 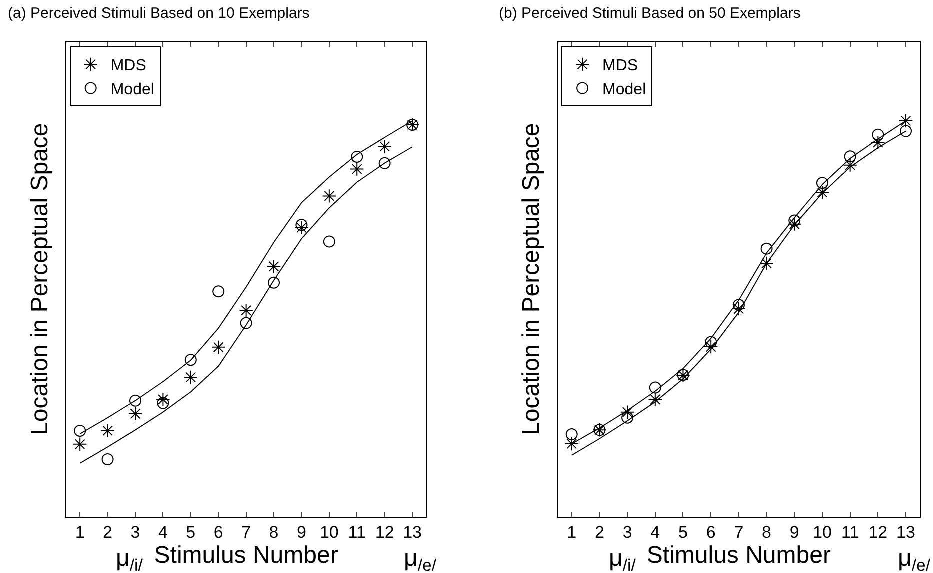 What do you see at coordinates (159, 13) in the screenshot?
I see `chart-title: (a) Perceived Stimuli Based on 10 Exemplars` at bounding box center [159, 13].